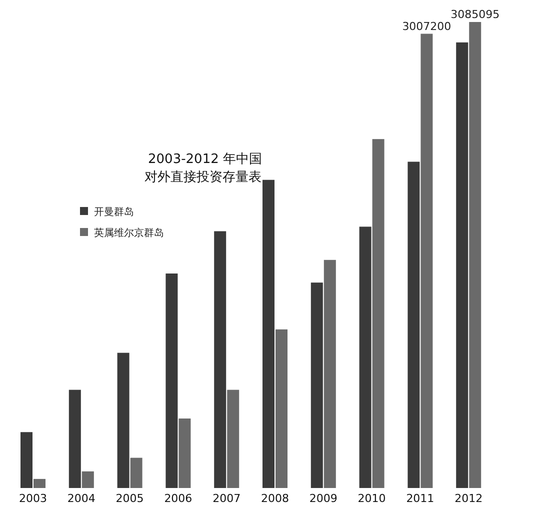  What do you see at coordinates (275, 498) in the screenshot?
I see `x-tick-label: 2008` at bounding box center [275, 498].